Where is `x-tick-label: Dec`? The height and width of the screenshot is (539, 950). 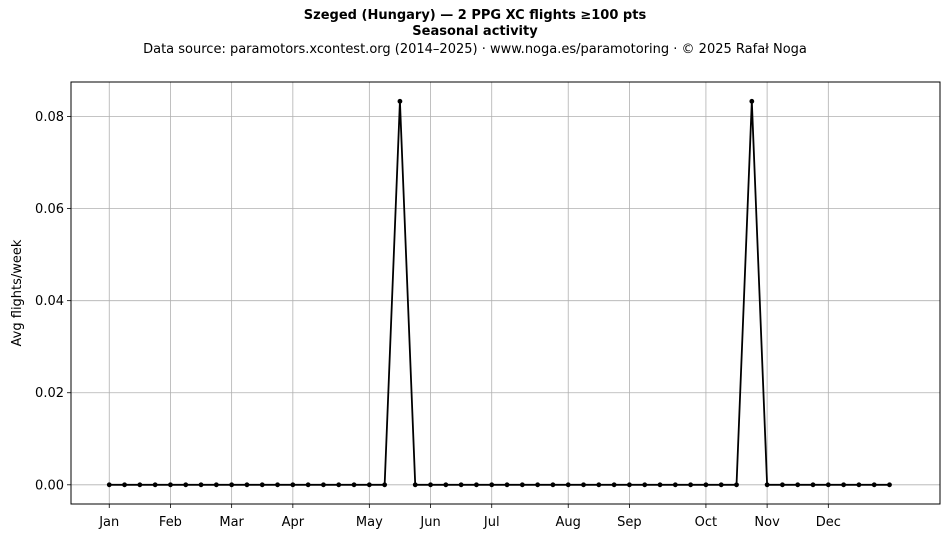
x-tick-label: Dec is located at coordinates (828, 522).